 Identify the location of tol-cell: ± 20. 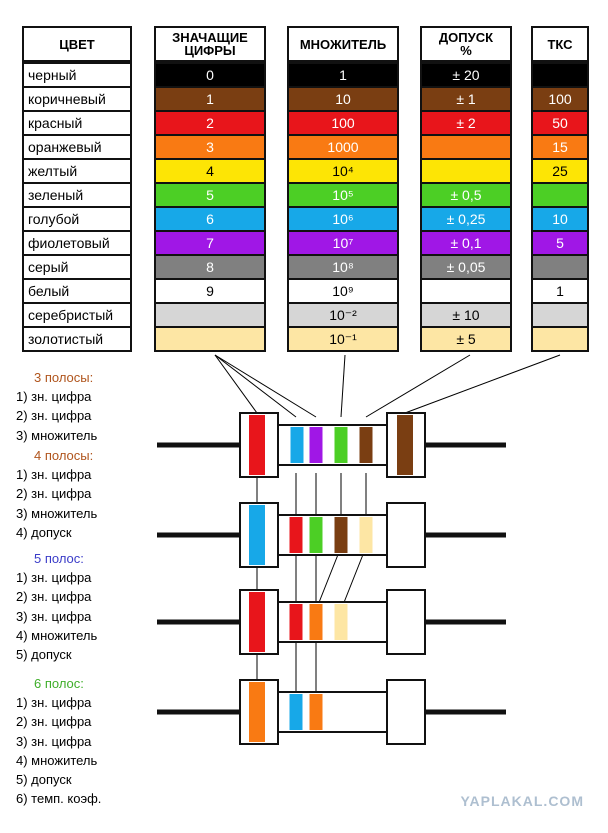
(466, 75).